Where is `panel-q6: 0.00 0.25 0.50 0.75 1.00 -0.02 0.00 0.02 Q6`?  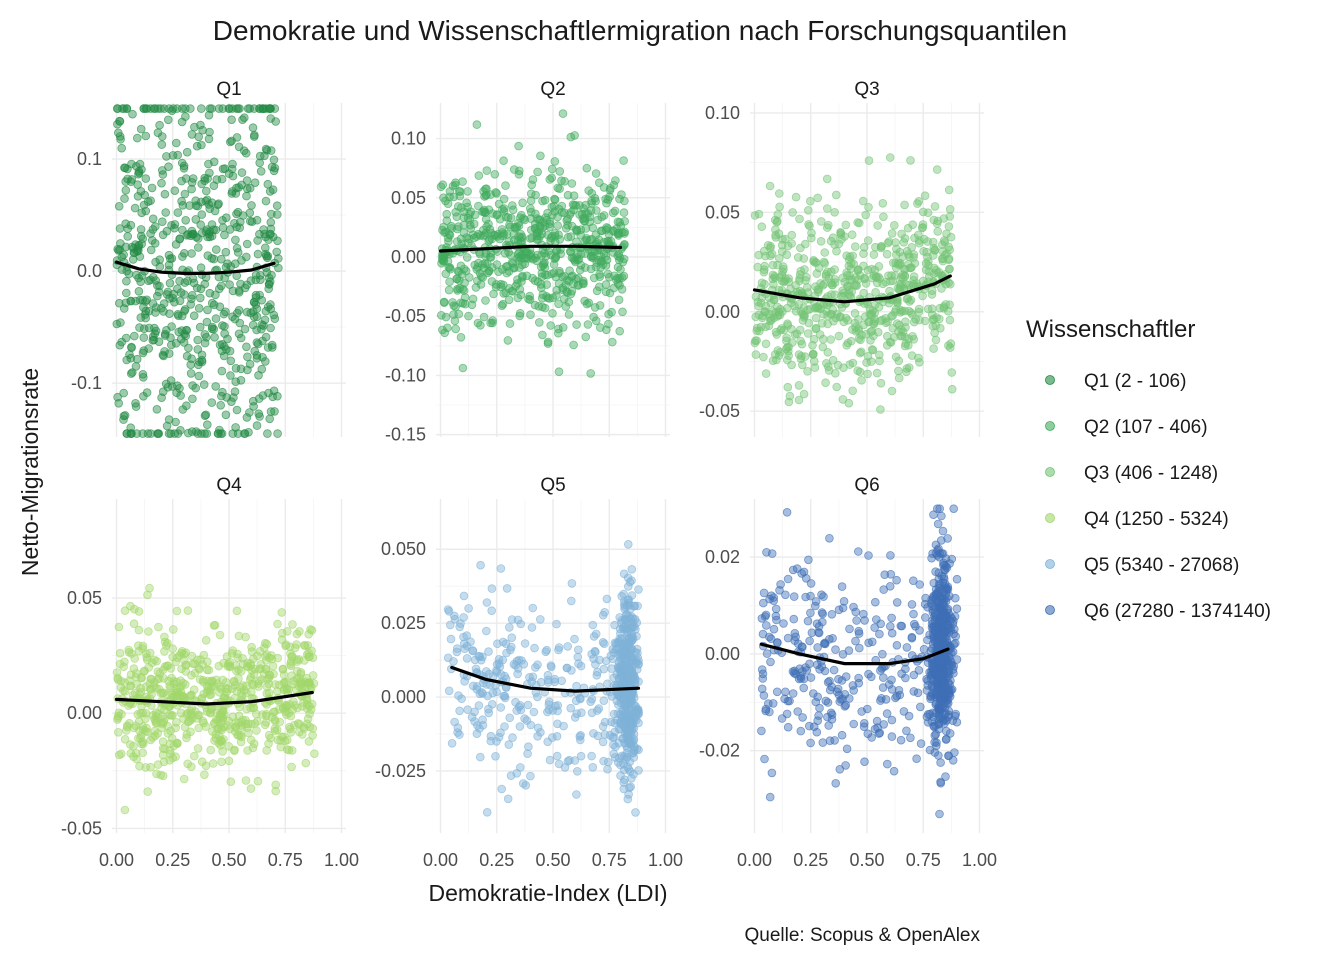 panel-q6: 0.00 0.25 0.50 0.75 1.00 -0.02 0.00 0.02 Q6 is located at coordinates (848, 672).